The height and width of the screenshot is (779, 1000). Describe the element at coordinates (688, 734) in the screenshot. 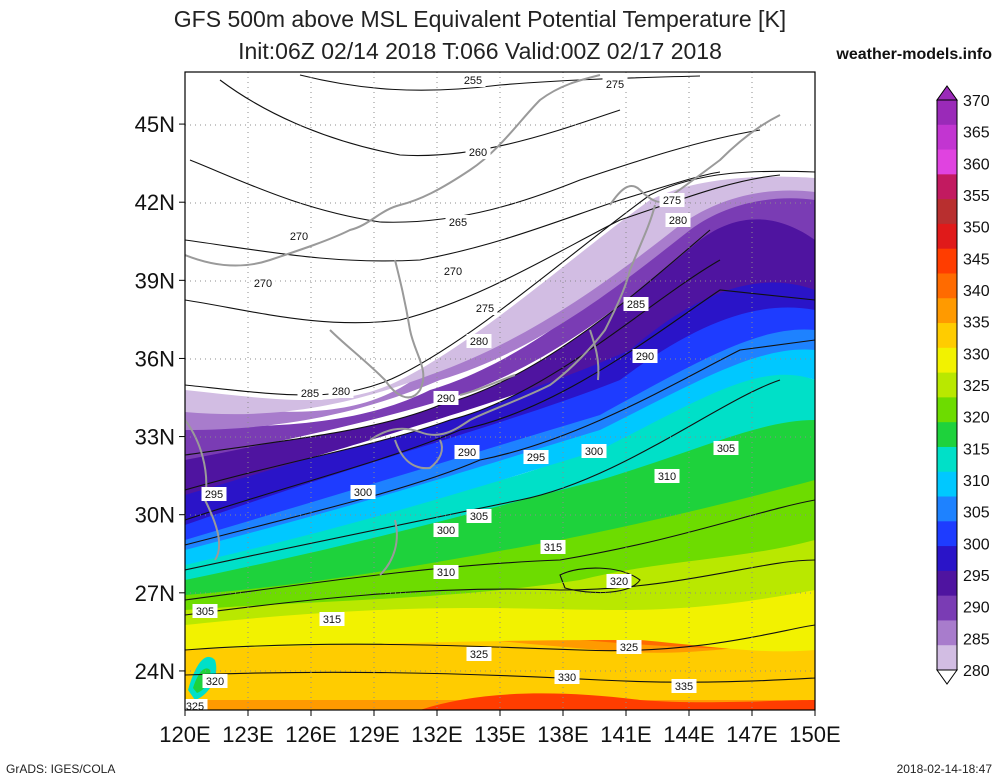

I see `x-tick-label: 144E` at that location.